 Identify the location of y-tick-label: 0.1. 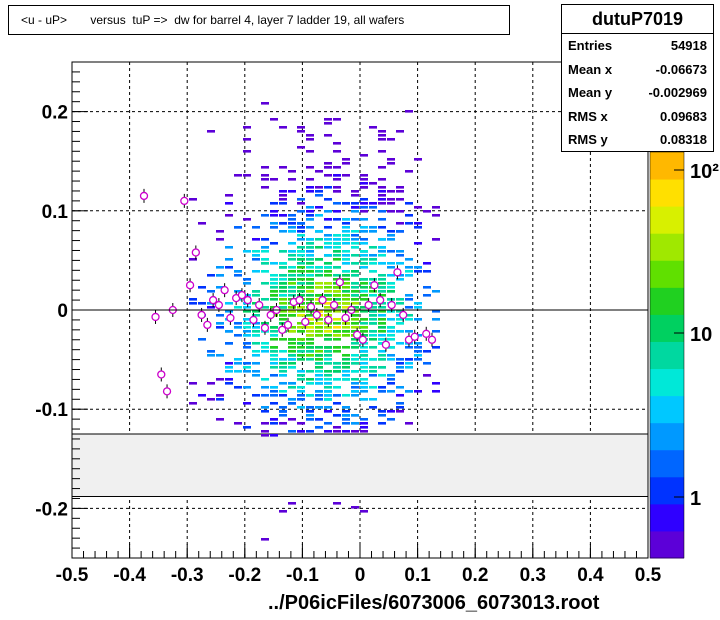
(55, 212).